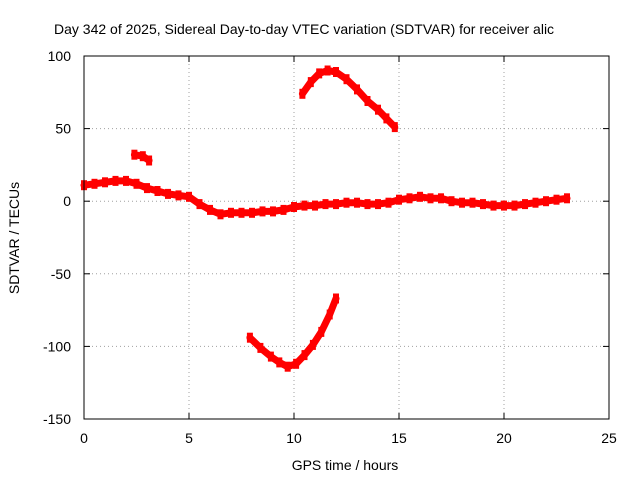 The height and width of the screenshot is (480, 640). Describe the element at coordinates (63, 129) in the screenshot. I see `y-tick-label: 50` at that location.